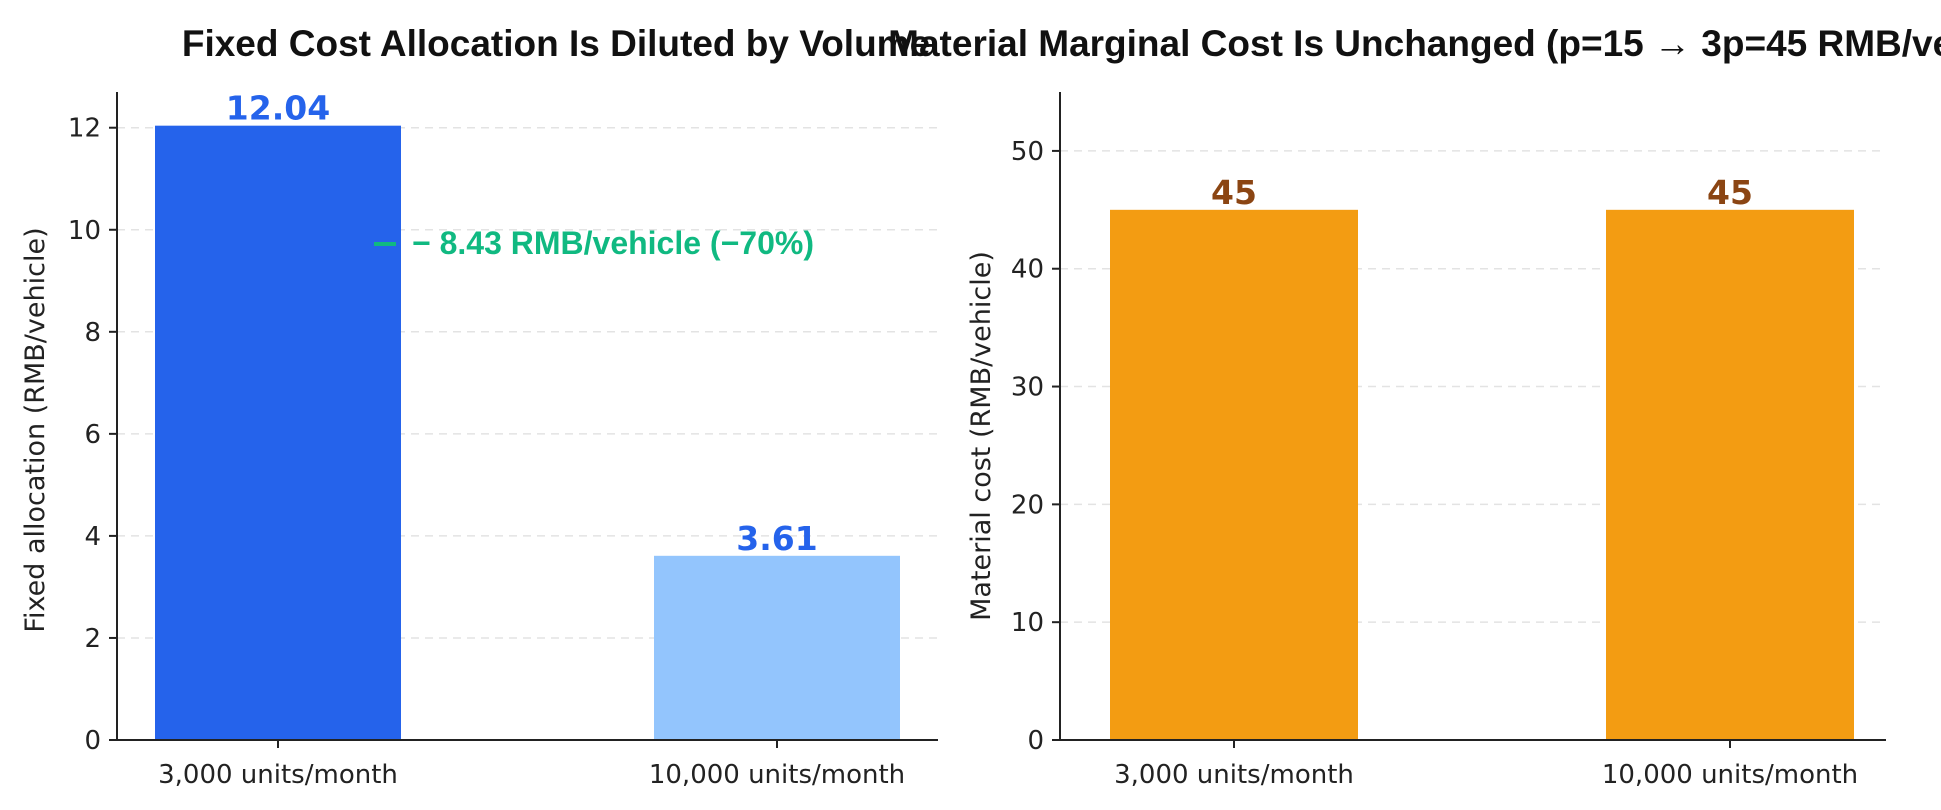 The width and height of the screenshot is (1941, 810). What do you see at coordinates (278, 108) in the screenshot?
I see `data-label: 12.04` at bounding box center [278, 108].